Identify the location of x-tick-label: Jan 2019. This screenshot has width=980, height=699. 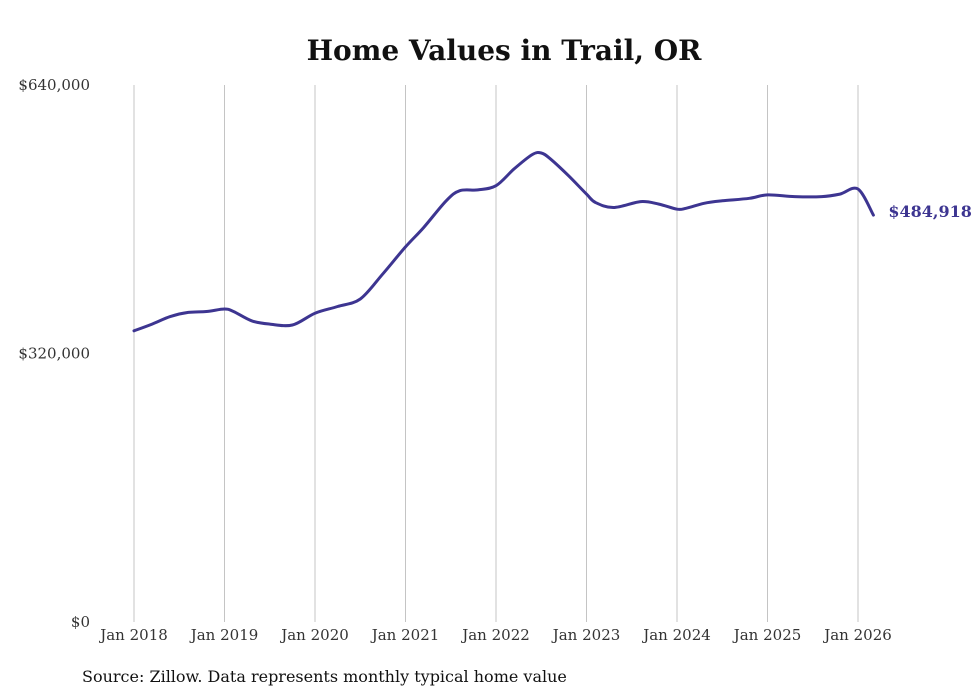
(224, 635).